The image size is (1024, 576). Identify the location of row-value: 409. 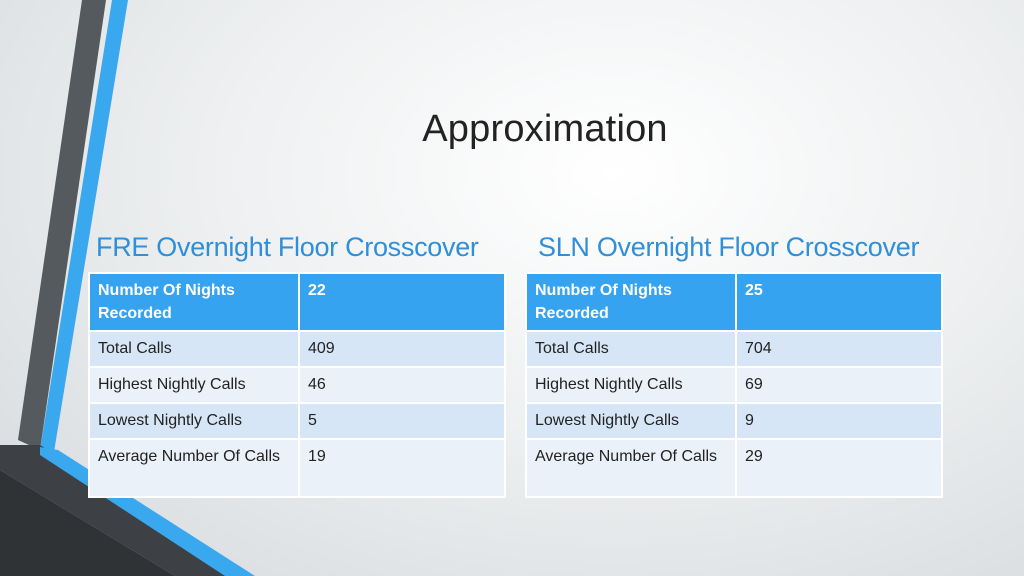
(402, 349).